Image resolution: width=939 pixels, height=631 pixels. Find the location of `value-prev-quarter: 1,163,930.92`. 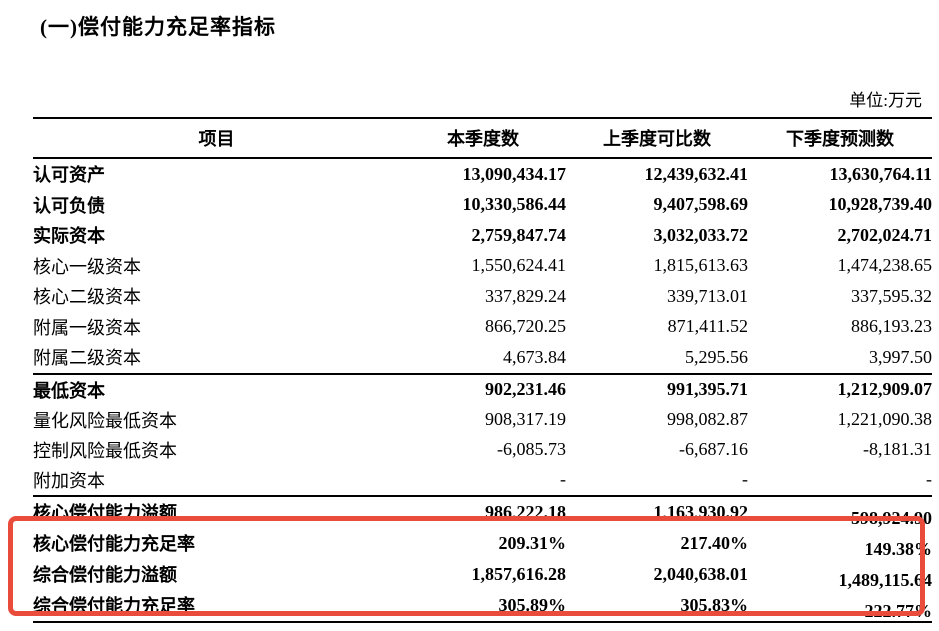

value-prev-quarter: 1,163,930.92 is located at coordinates (701, 511).